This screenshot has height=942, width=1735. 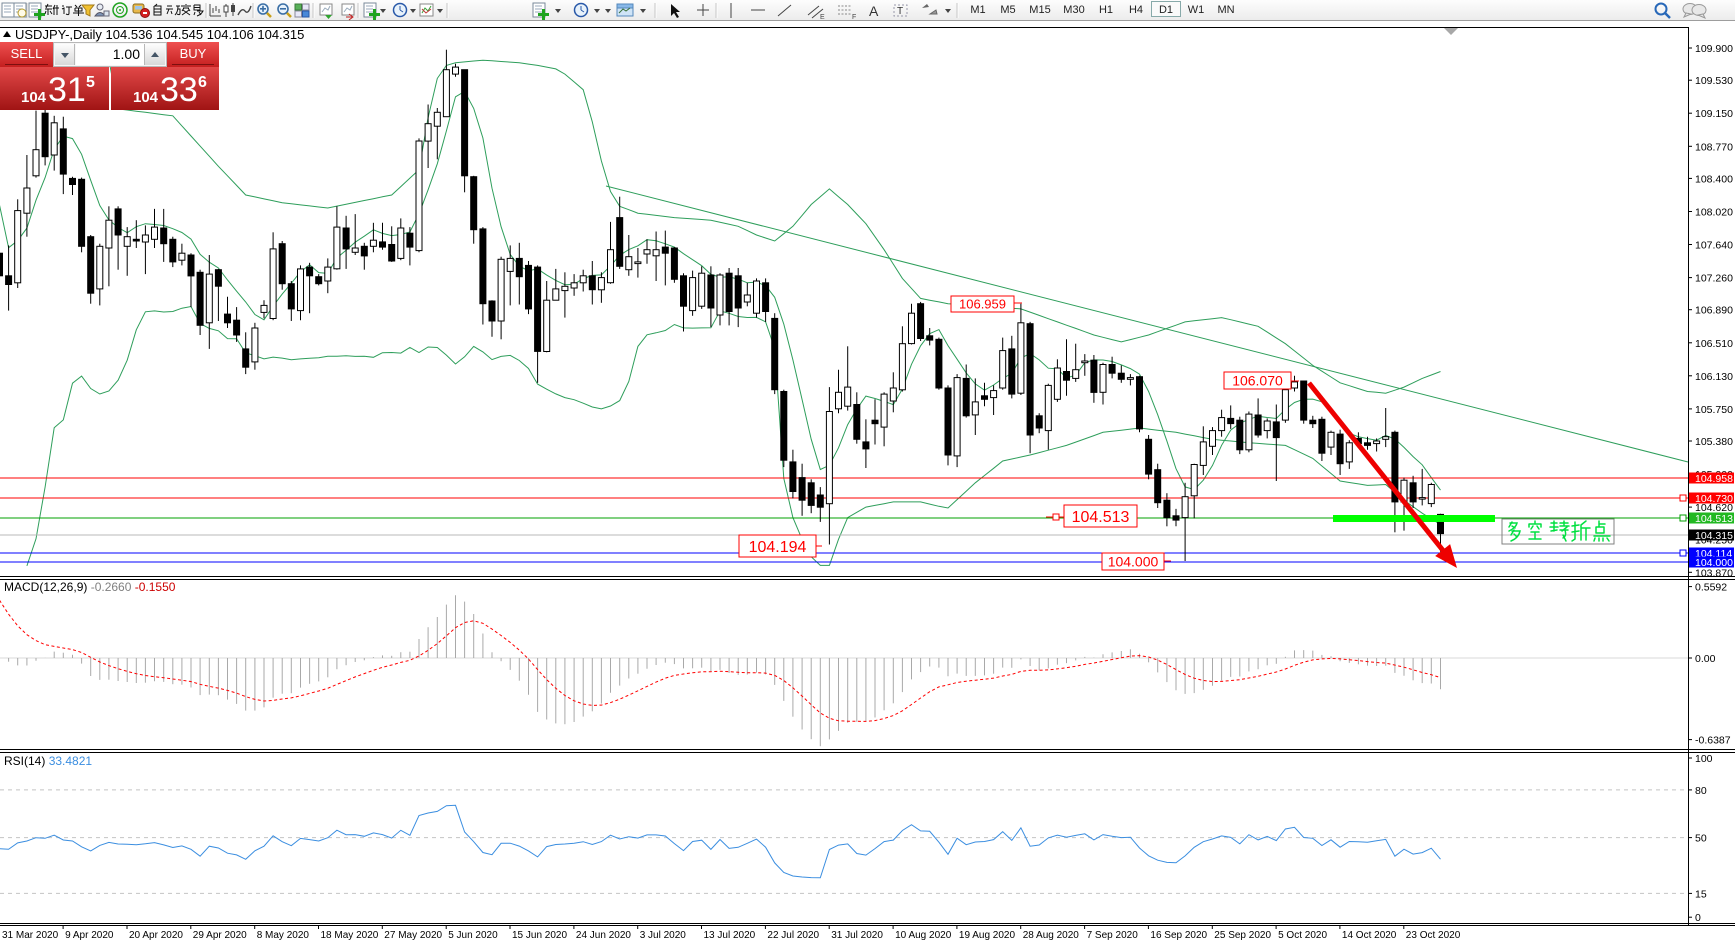 What do you see at coordinates (1714, 479) in the screenshot?
I see `svg-text: 104.958` at bounding box center [1714, 479].